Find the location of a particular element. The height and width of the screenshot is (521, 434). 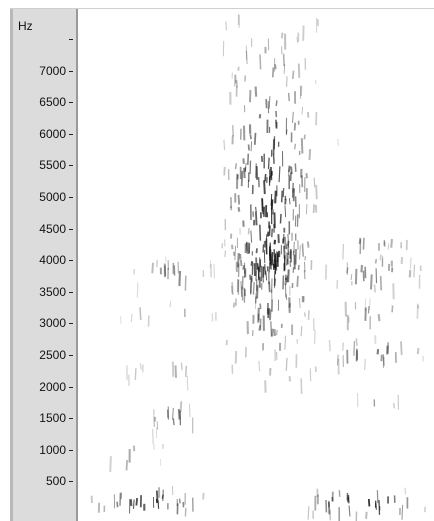

tick-label: 500 is located at coordinates (56, 481).